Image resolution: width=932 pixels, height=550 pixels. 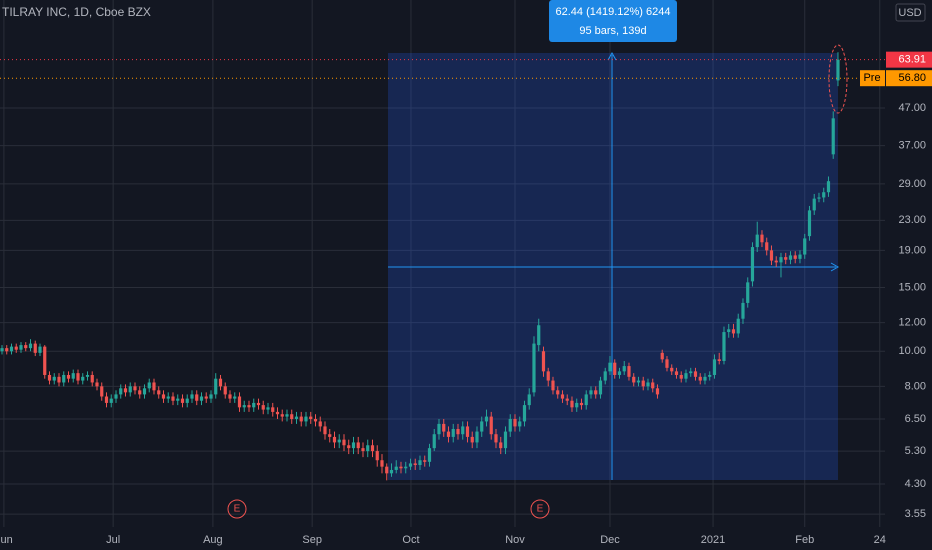 I want to click on currency-button, so click(x=910, y=12).